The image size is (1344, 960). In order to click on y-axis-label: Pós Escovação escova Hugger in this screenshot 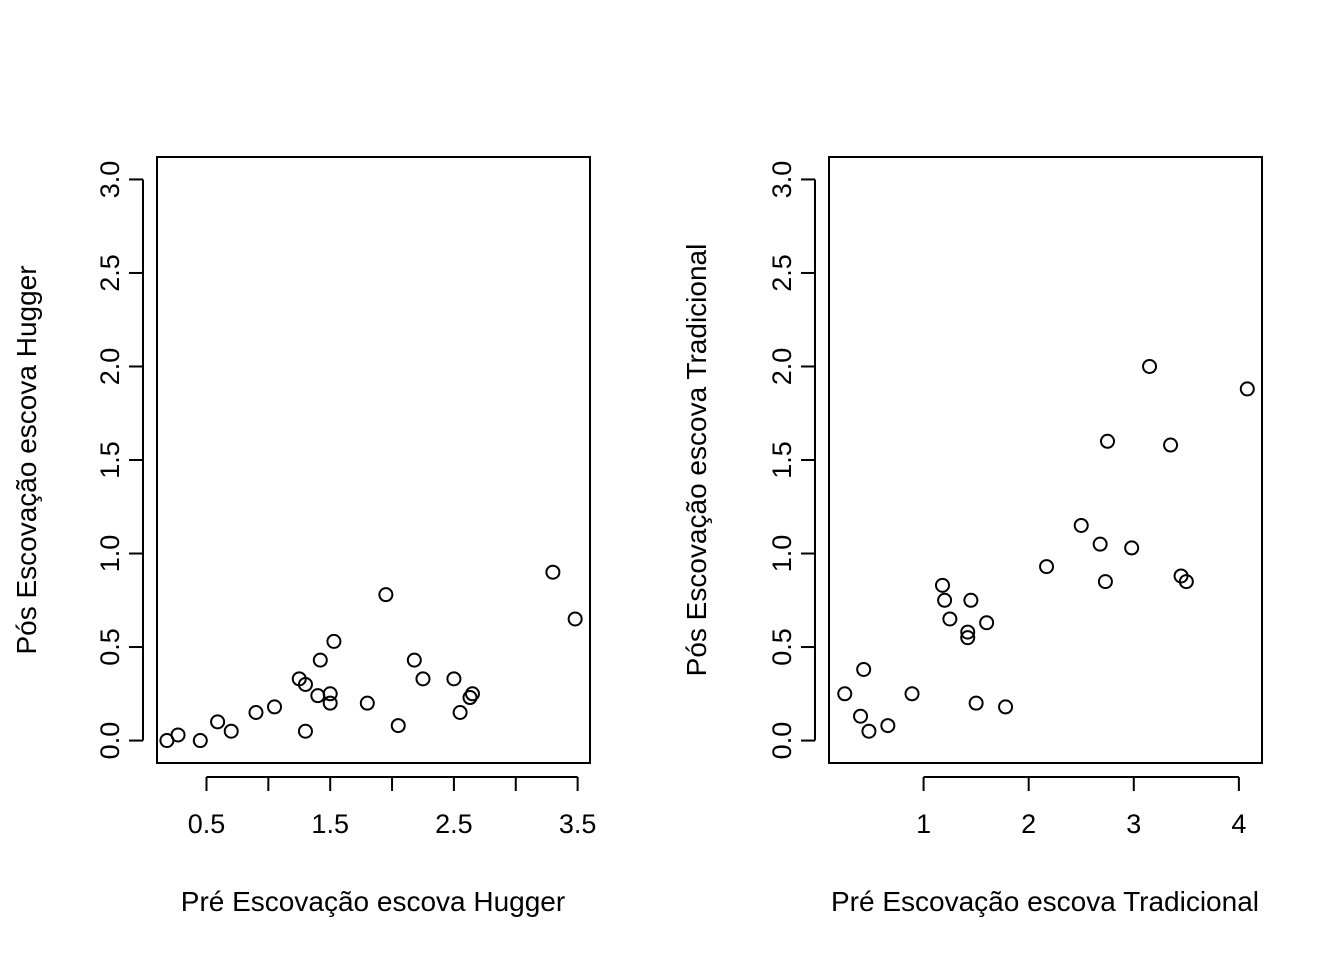, I will do `click(26, 459)`.